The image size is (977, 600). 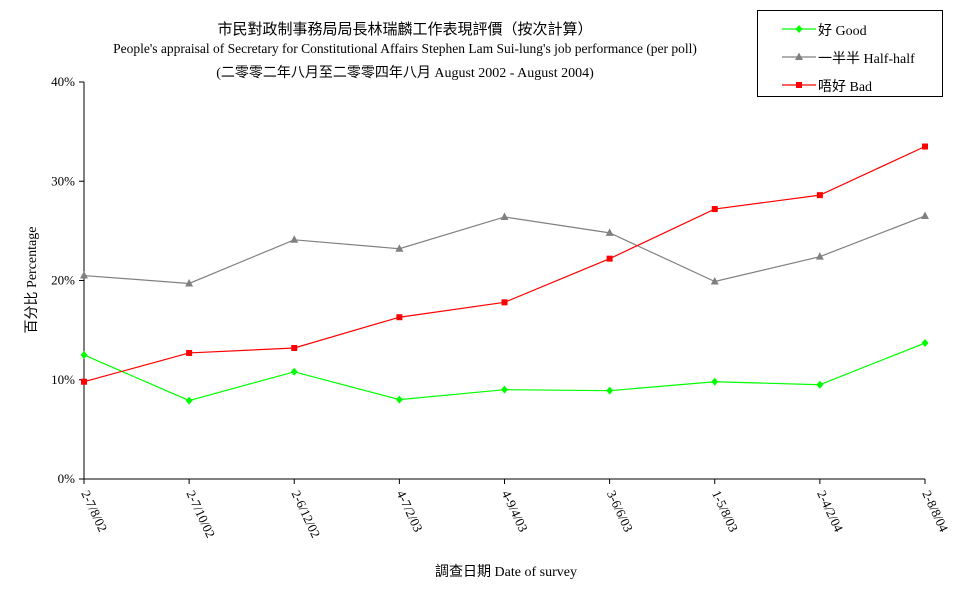 What do you see at coordinates (63, 81) in the screenshot?
I see `y-tick-label: 40%` at bounding box center [63, 81].